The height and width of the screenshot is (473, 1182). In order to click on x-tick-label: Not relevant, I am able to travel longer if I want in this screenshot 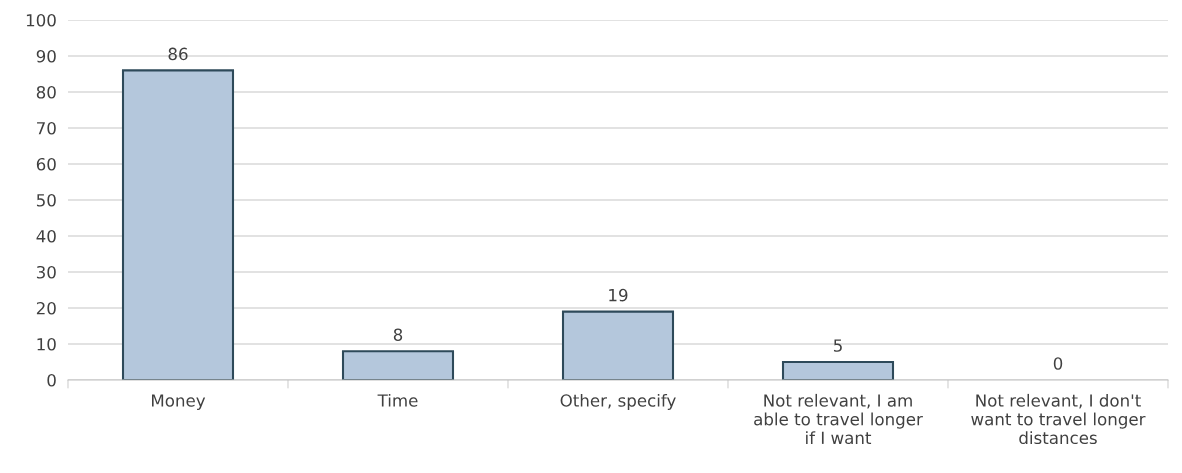, I will do `click(838, 419)`.